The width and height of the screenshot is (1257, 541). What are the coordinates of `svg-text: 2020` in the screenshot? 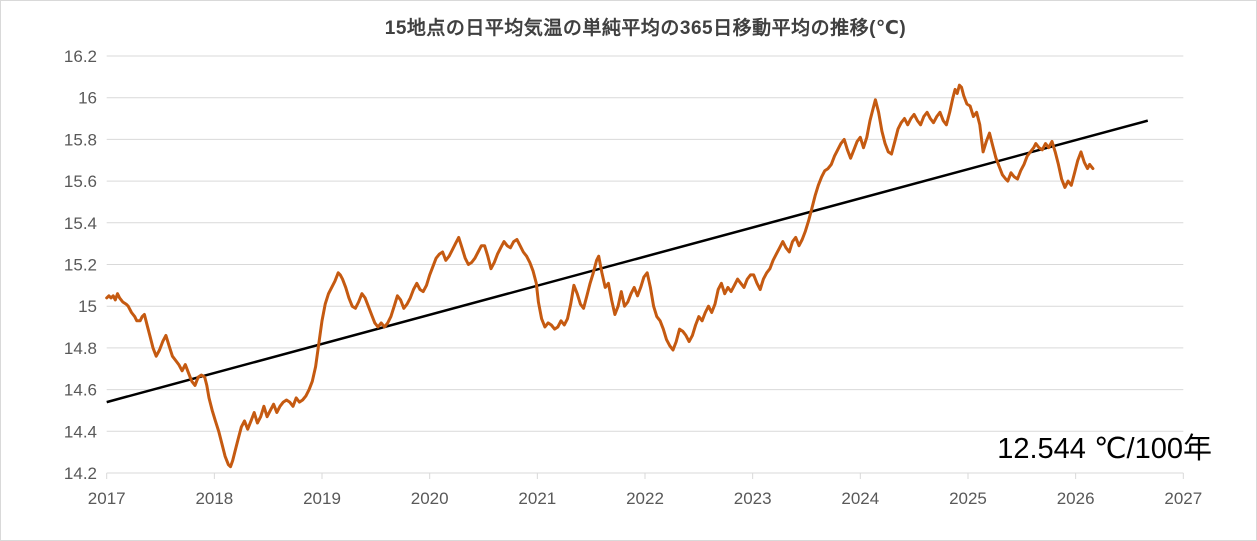 It's located at (430, 498).